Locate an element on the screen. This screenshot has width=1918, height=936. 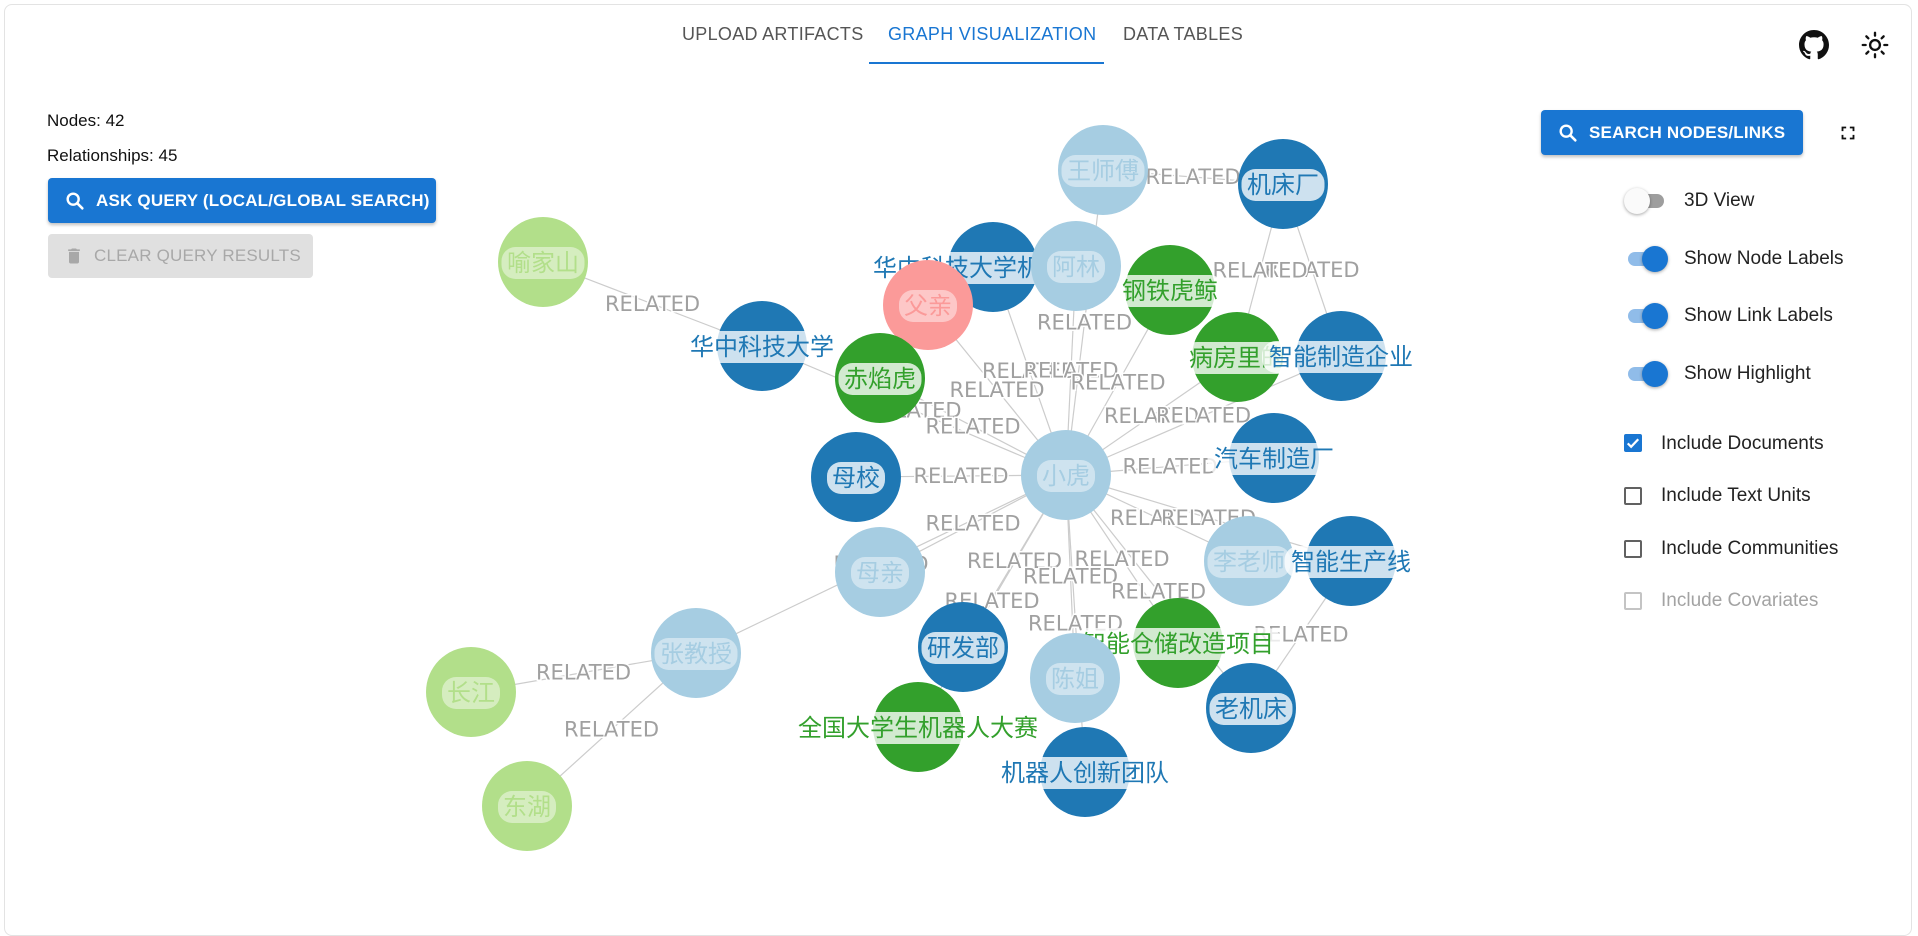
node-label: 长江 is located at coordinates (471, 693).